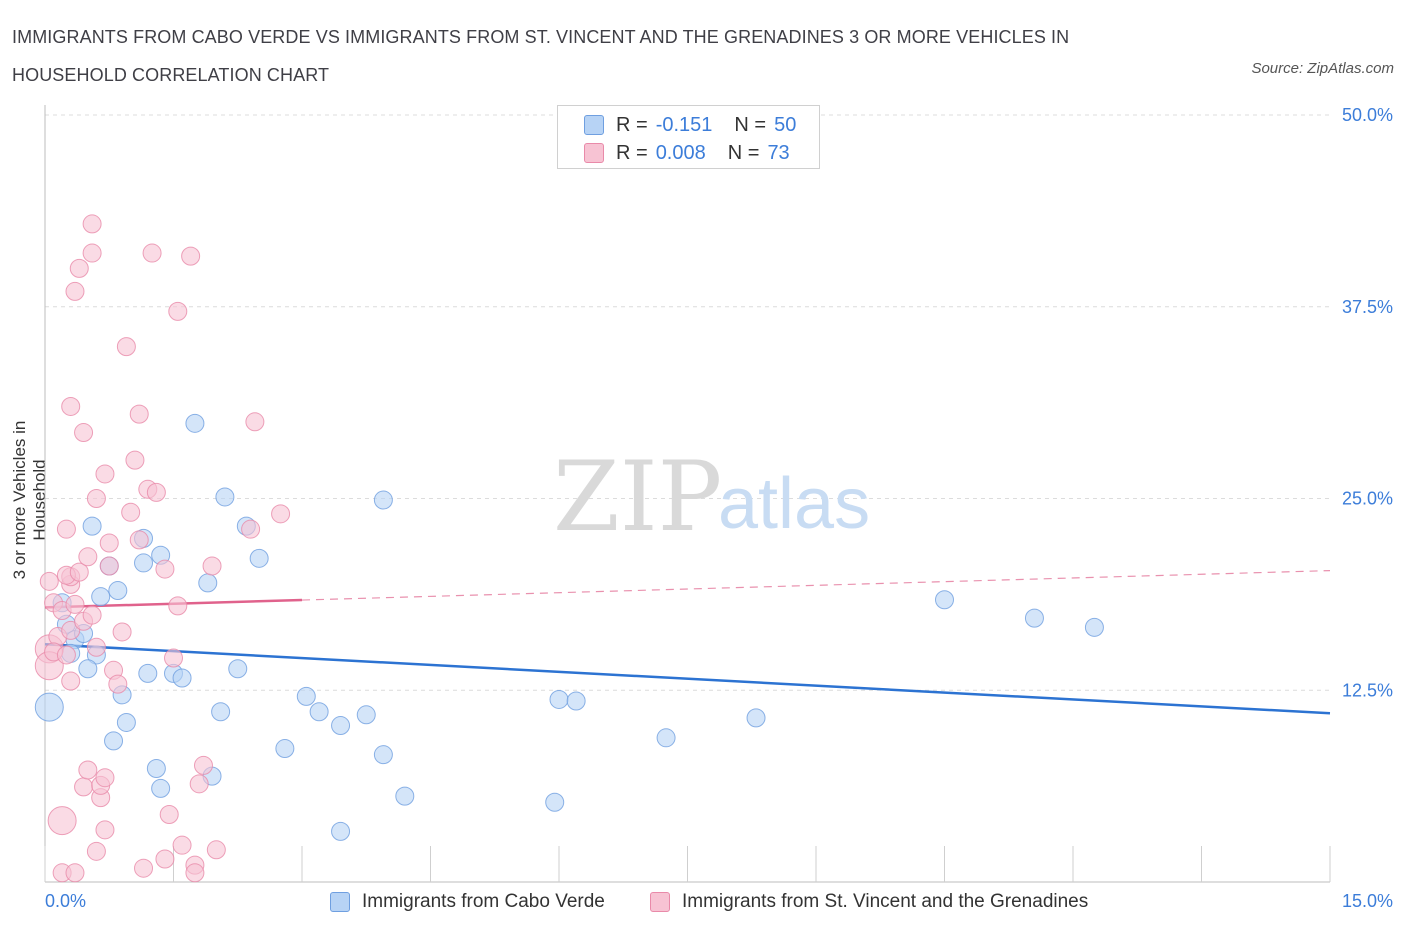 The width and height of the screenshot is (1406, 930). I want to click on legend-n-value: 50, so click(785, 124).